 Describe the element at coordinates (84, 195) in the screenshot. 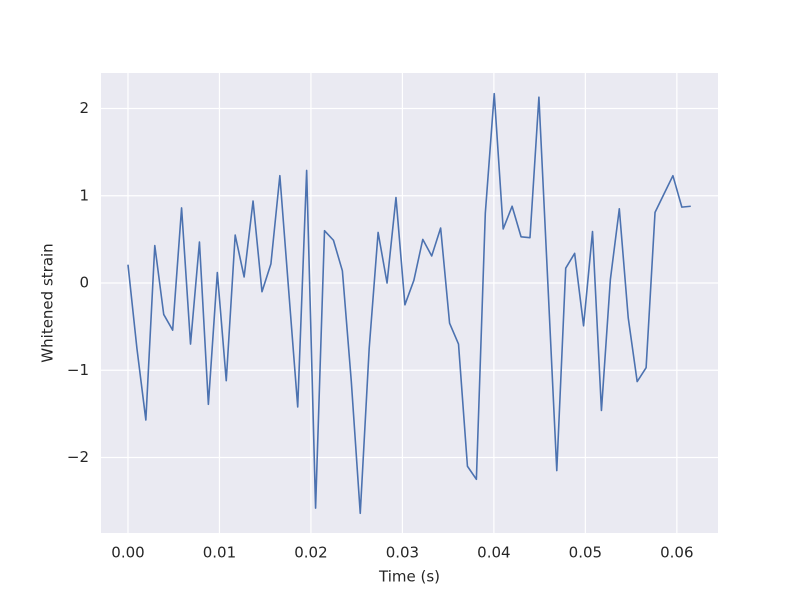

I see `y-tick-label: 1` at that location.